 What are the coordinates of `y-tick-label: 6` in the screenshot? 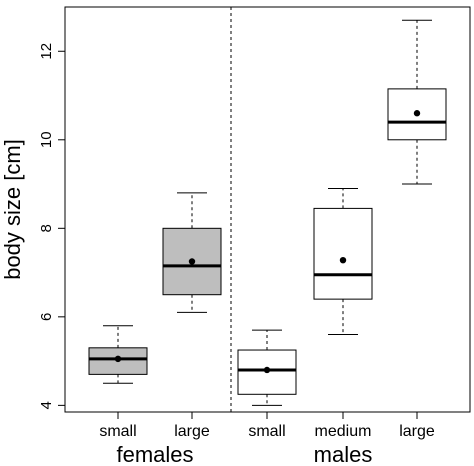 It's located at (46, 317).